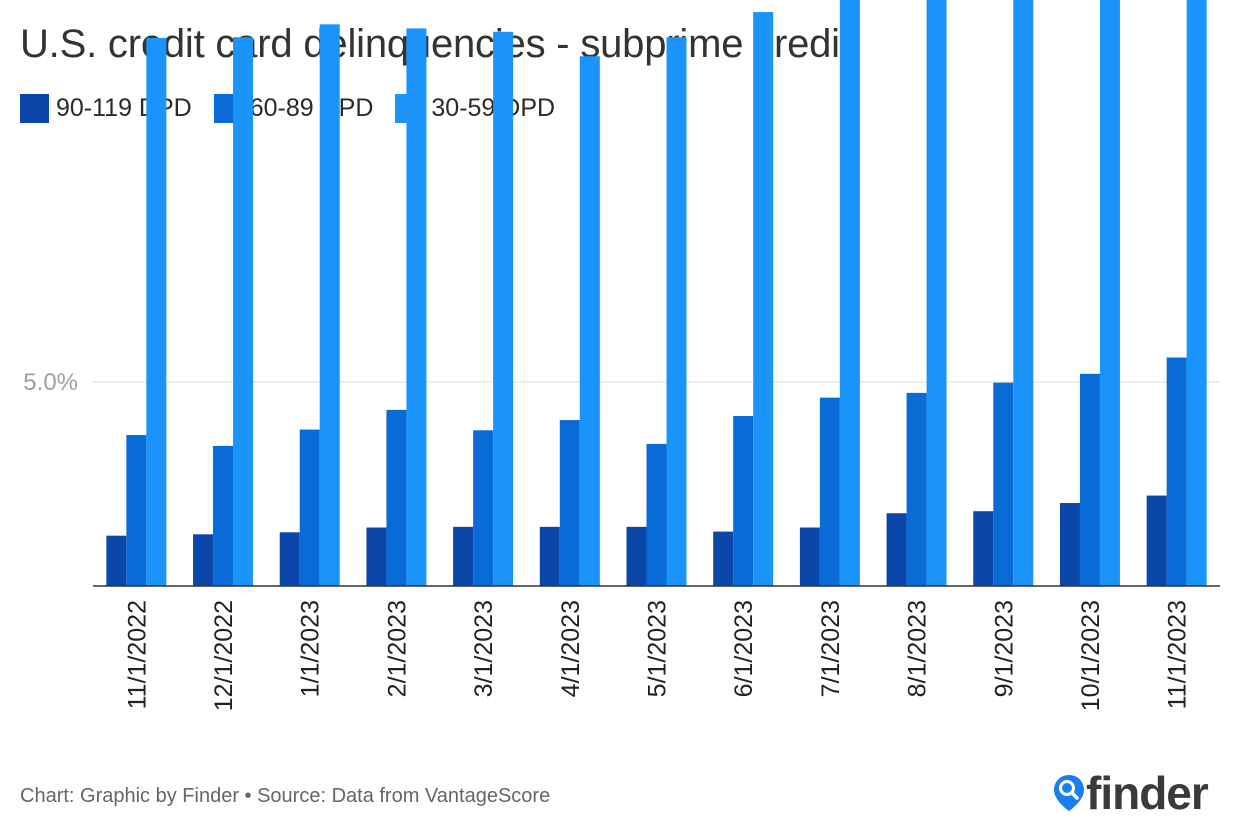 The height and width of the screenshot is (840, 1240). What do you see at coordinates (658, 648) in the screenshot?
I see `x-tick-label: 5/1/2023` at bounding box center [658, 648].